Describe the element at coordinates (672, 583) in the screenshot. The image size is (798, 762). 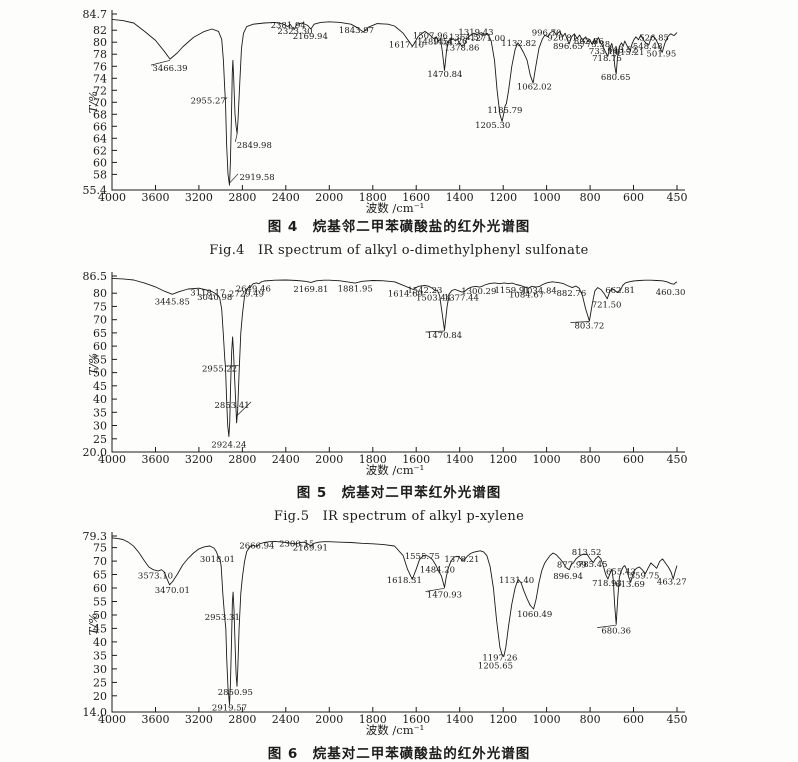
I see `peak-label: 463.27` at that location.